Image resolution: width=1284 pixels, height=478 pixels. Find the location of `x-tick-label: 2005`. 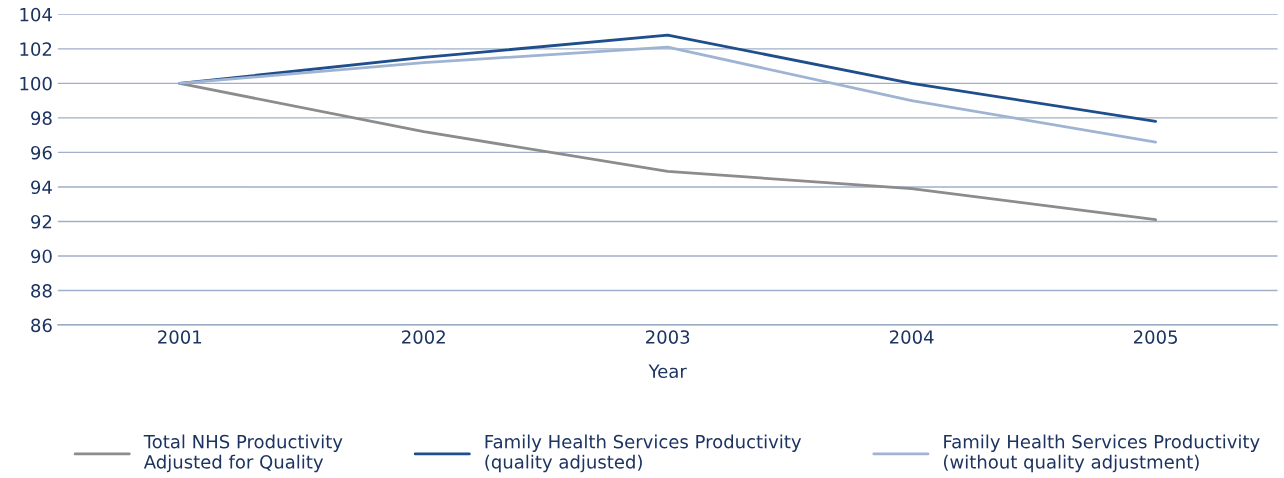

x-tick-label: 2005 is located at coordinates (1155, 337).